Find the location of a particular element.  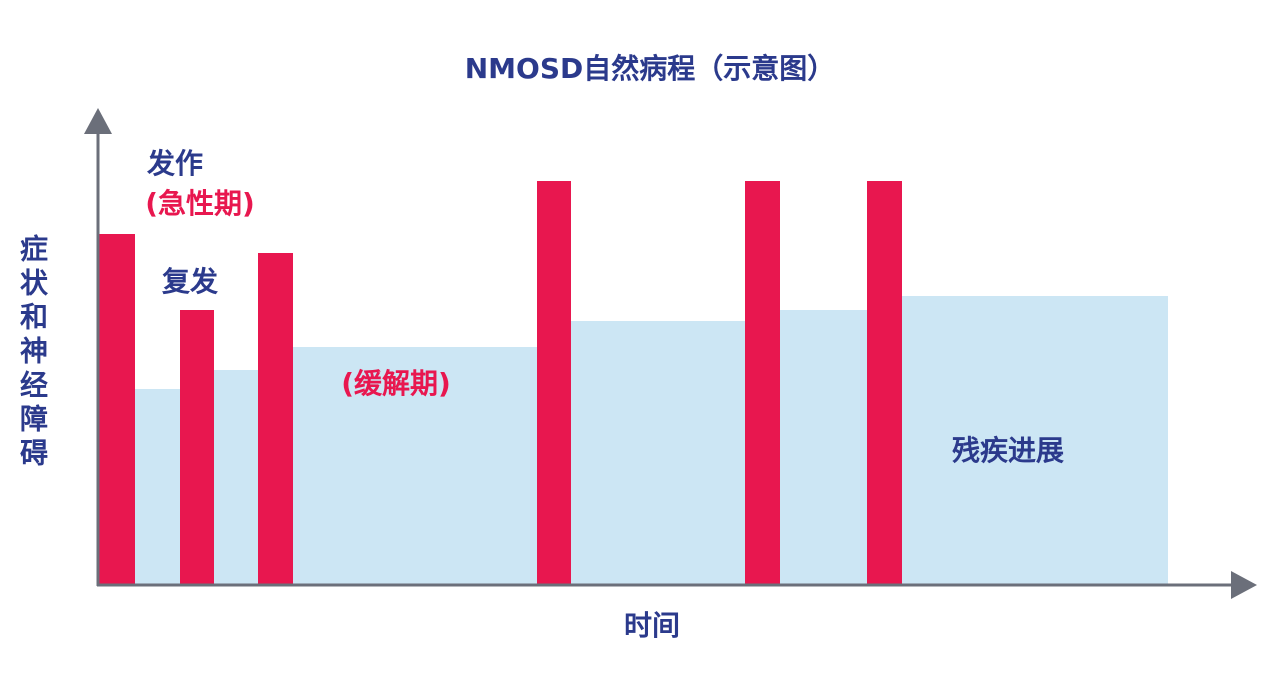

title: NMOSD自然病程（示意图） is located at coordinates (650, 68).